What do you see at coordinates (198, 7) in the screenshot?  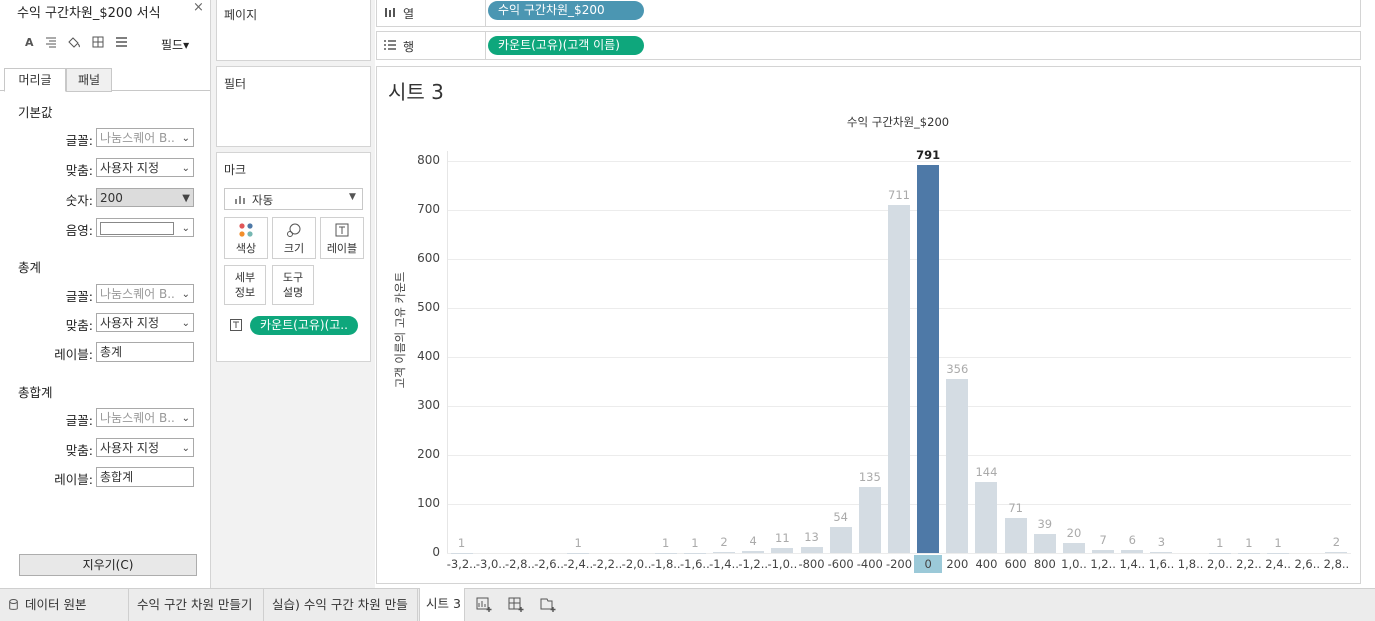 I see `close-icon: ×` at bounding box center [198, 7].